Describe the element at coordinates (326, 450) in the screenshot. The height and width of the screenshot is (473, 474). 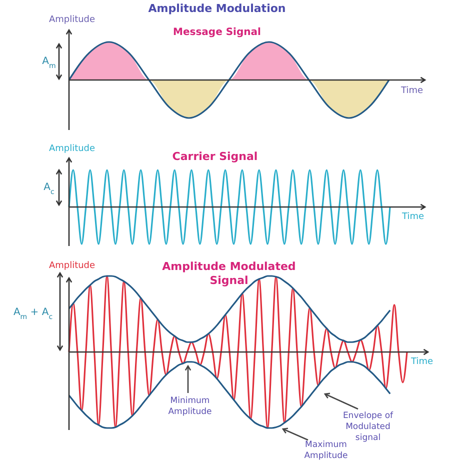
I see `text: Maximum Amplitude` at that location.